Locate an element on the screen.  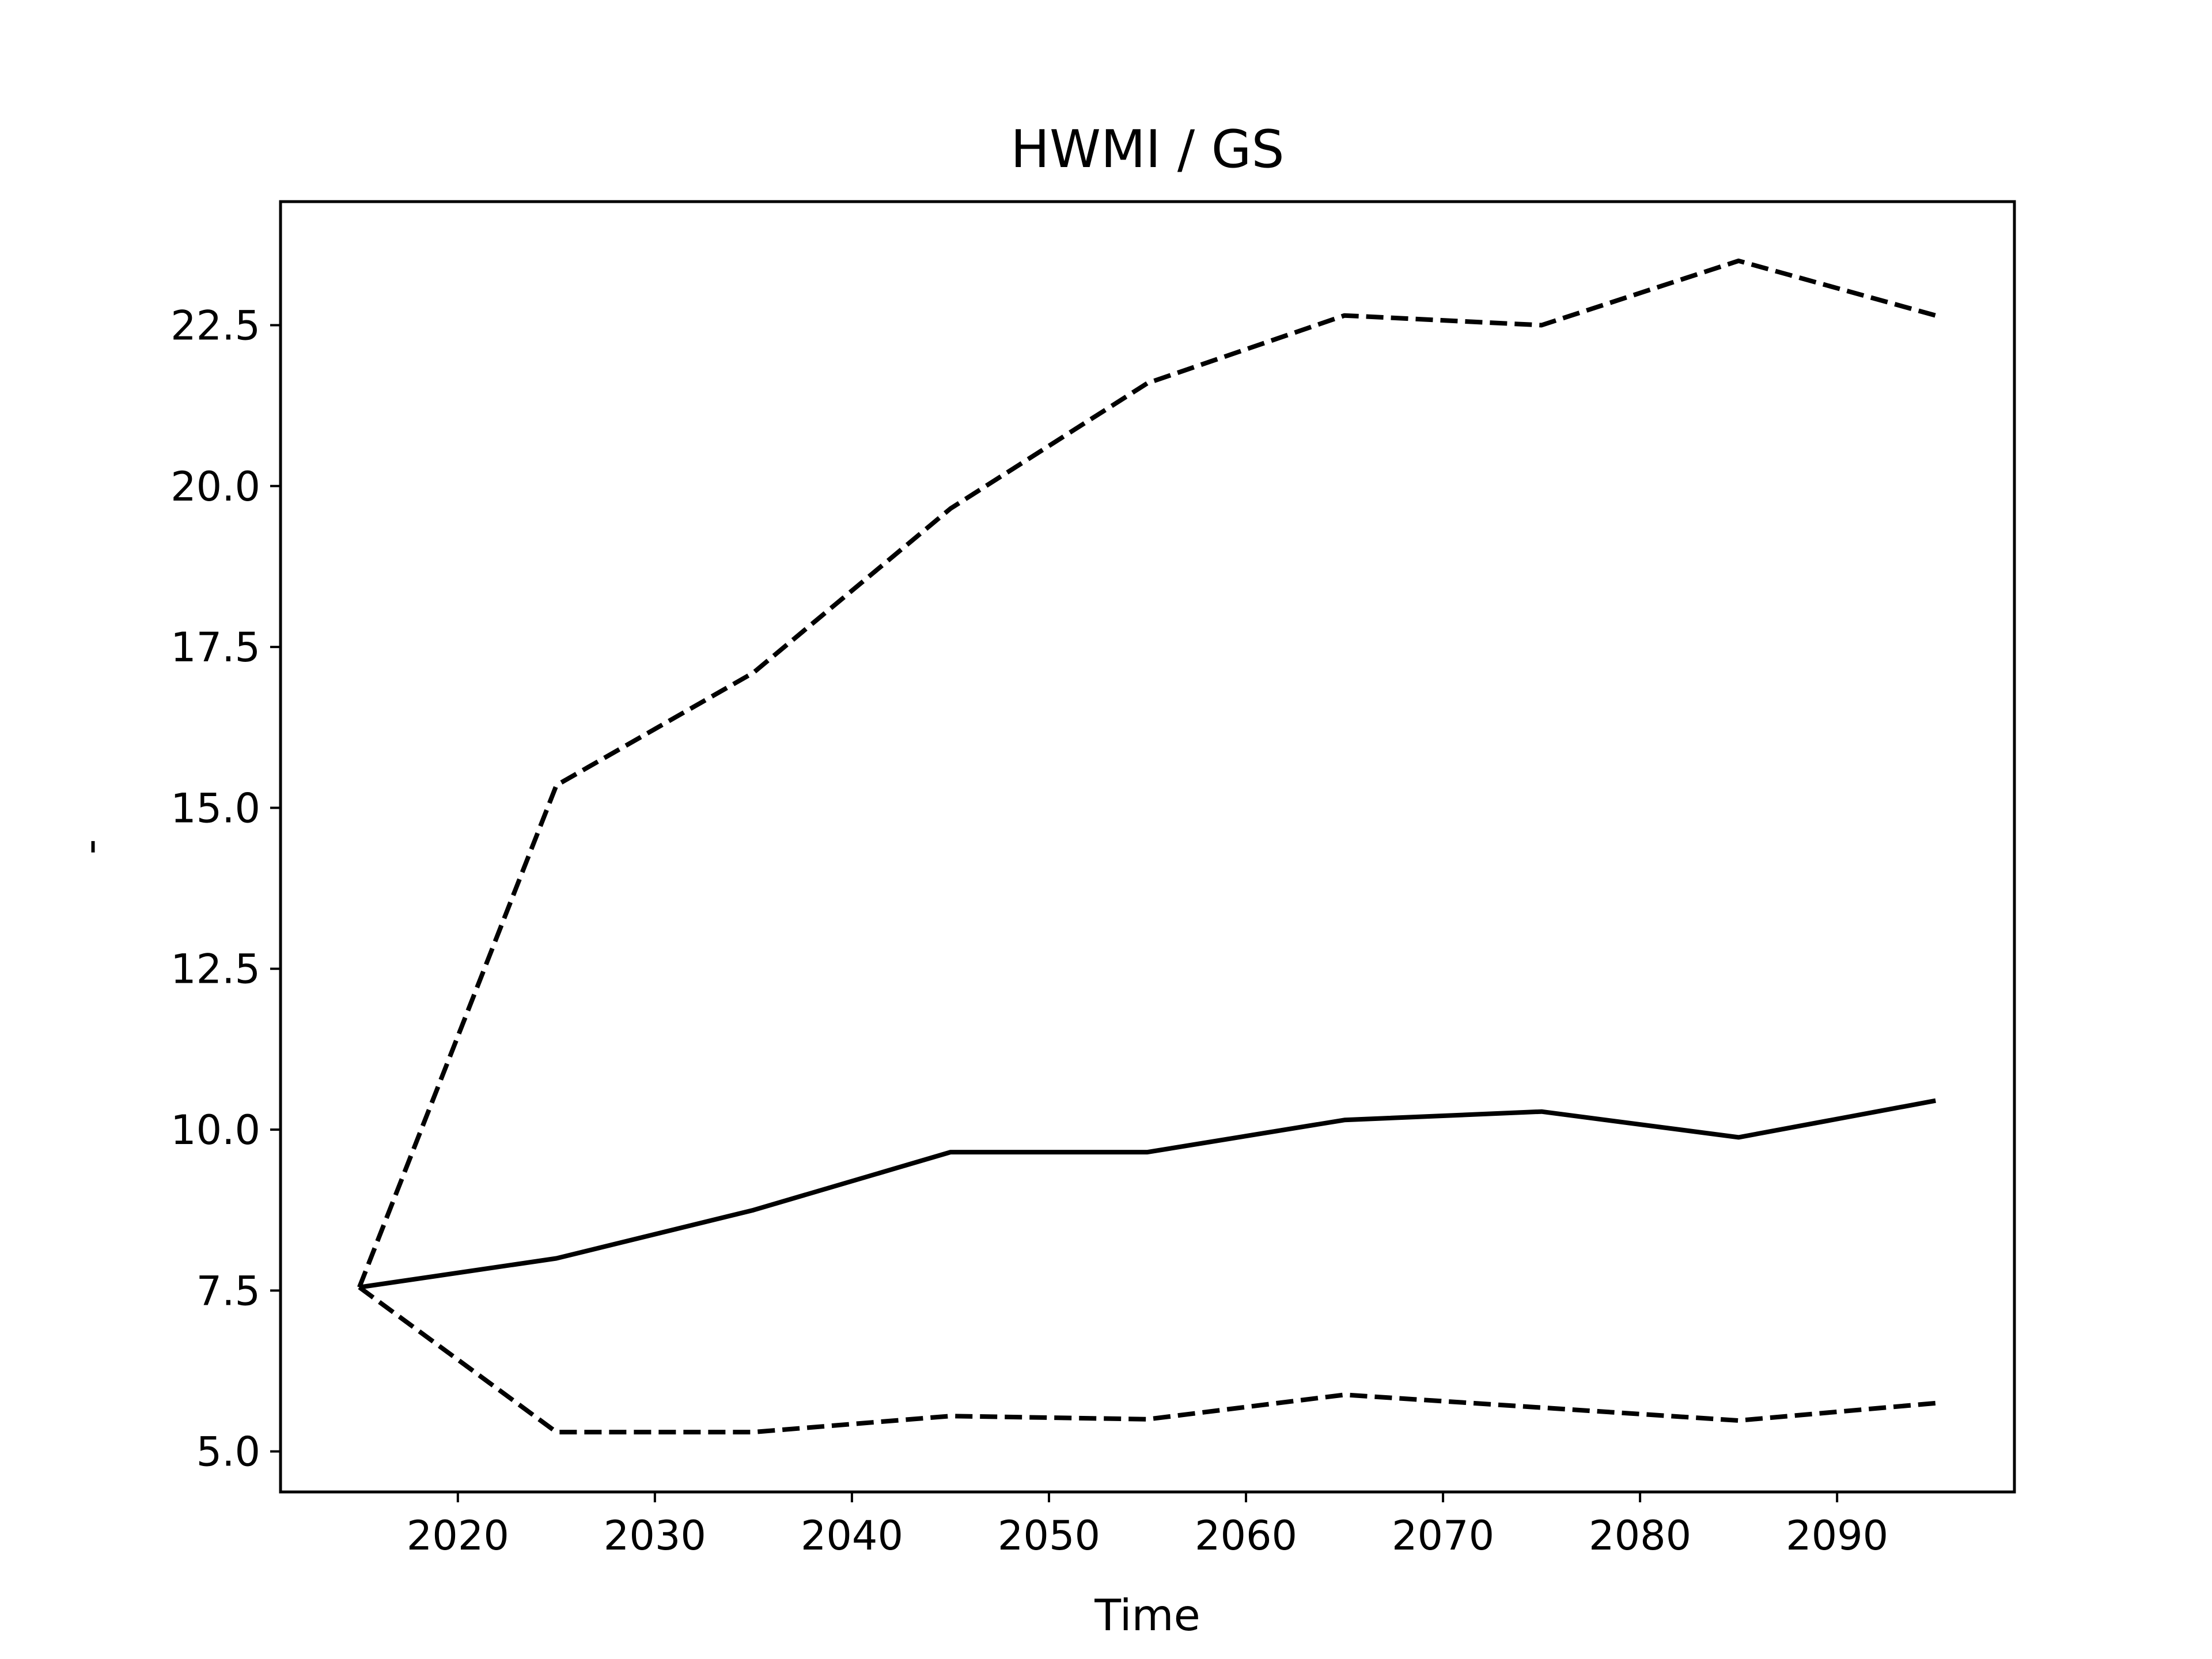
x-tick-label: 2030 is located at coordinates (655, 1535).